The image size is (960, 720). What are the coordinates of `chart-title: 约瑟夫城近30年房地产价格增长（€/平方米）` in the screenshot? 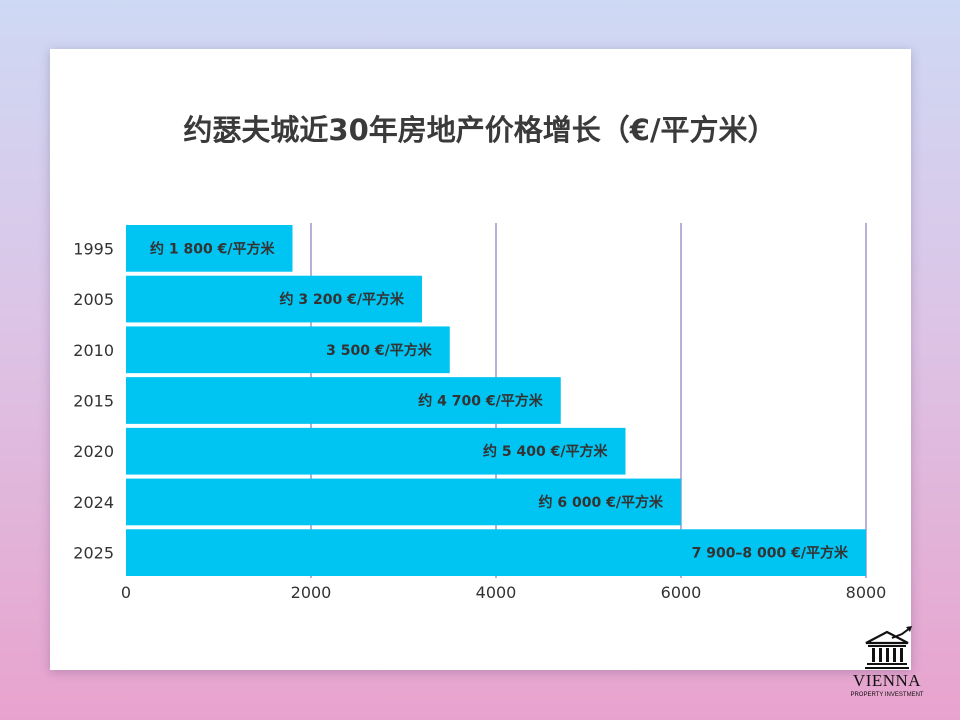 It's located at (480, 130).